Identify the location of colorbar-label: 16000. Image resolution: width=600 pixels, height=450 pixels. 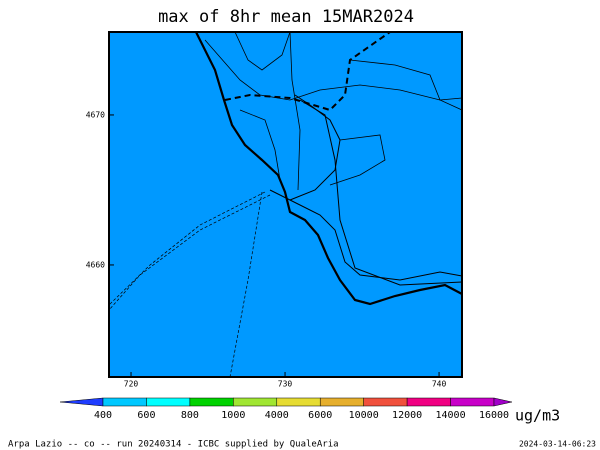
(494, 415).